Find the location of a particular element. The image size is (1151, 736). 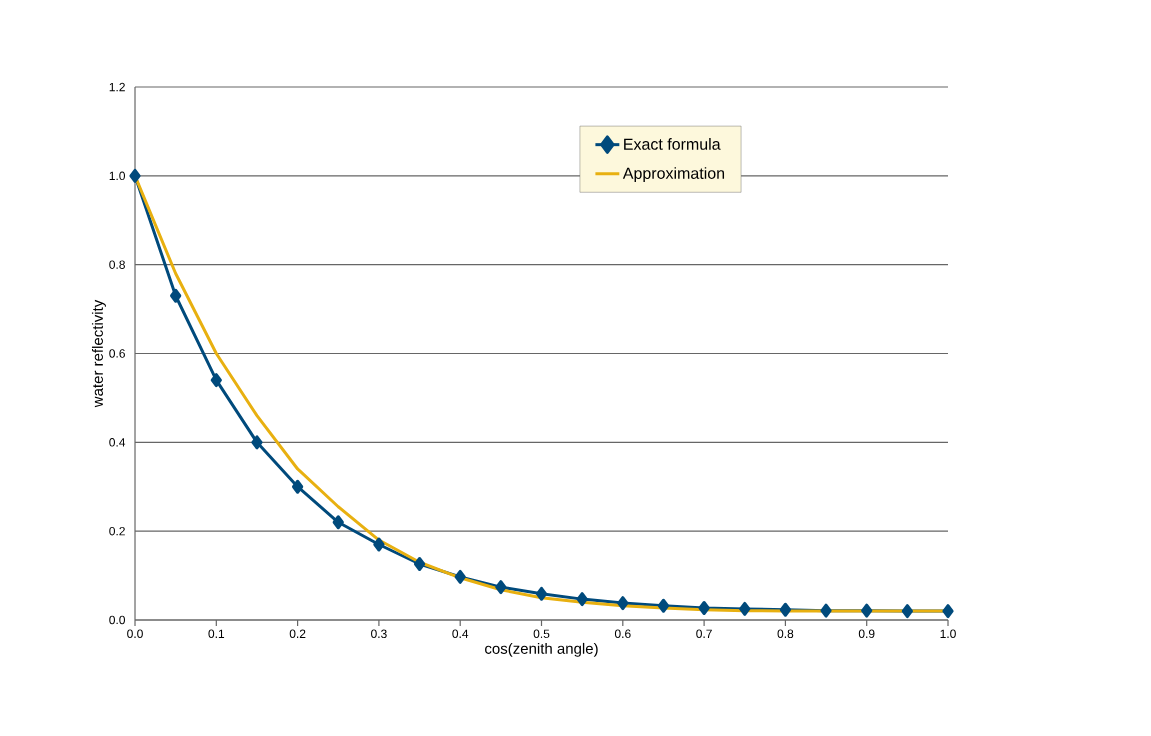

y-tick-label: 1.0 is located at coordinates (117, 176).